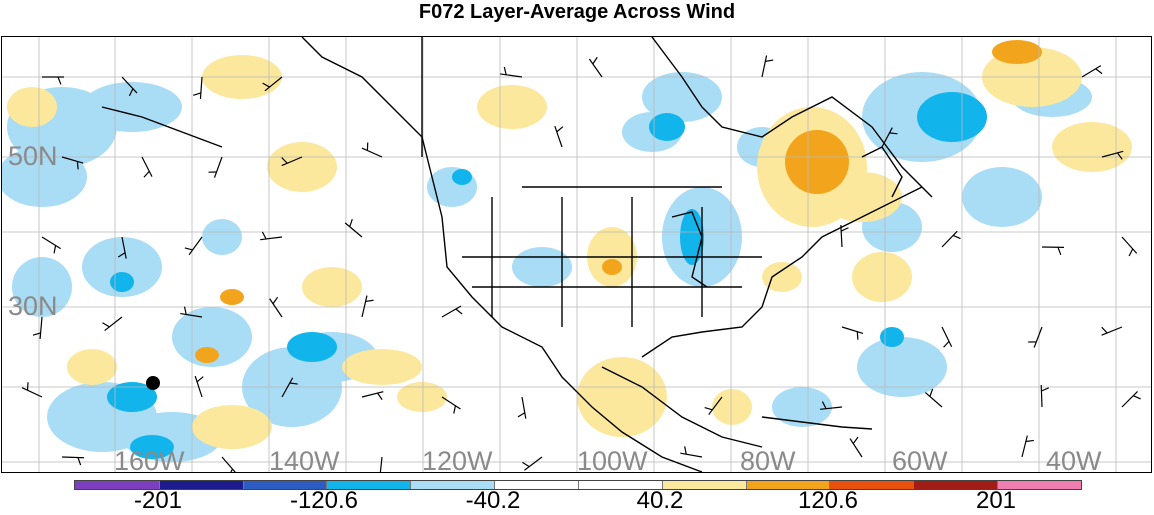 The height and width of the screenshot is (515, 1154). I want to click on lon-label-80w: 80W, so click(768, 460).